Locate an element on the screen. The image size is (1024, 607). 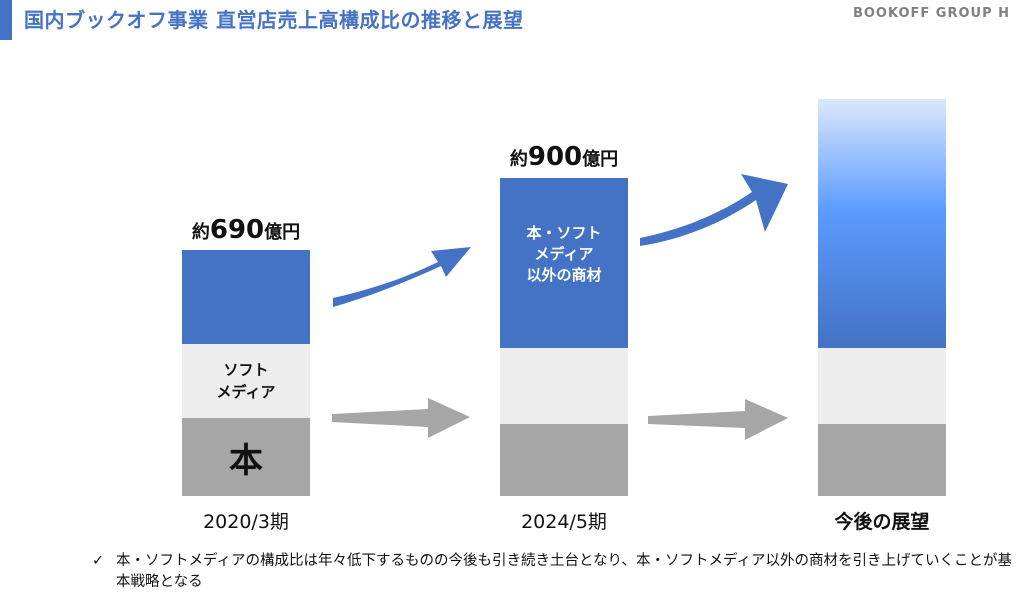
bar-2020-soft-segment is located at coordinates (246, 381).